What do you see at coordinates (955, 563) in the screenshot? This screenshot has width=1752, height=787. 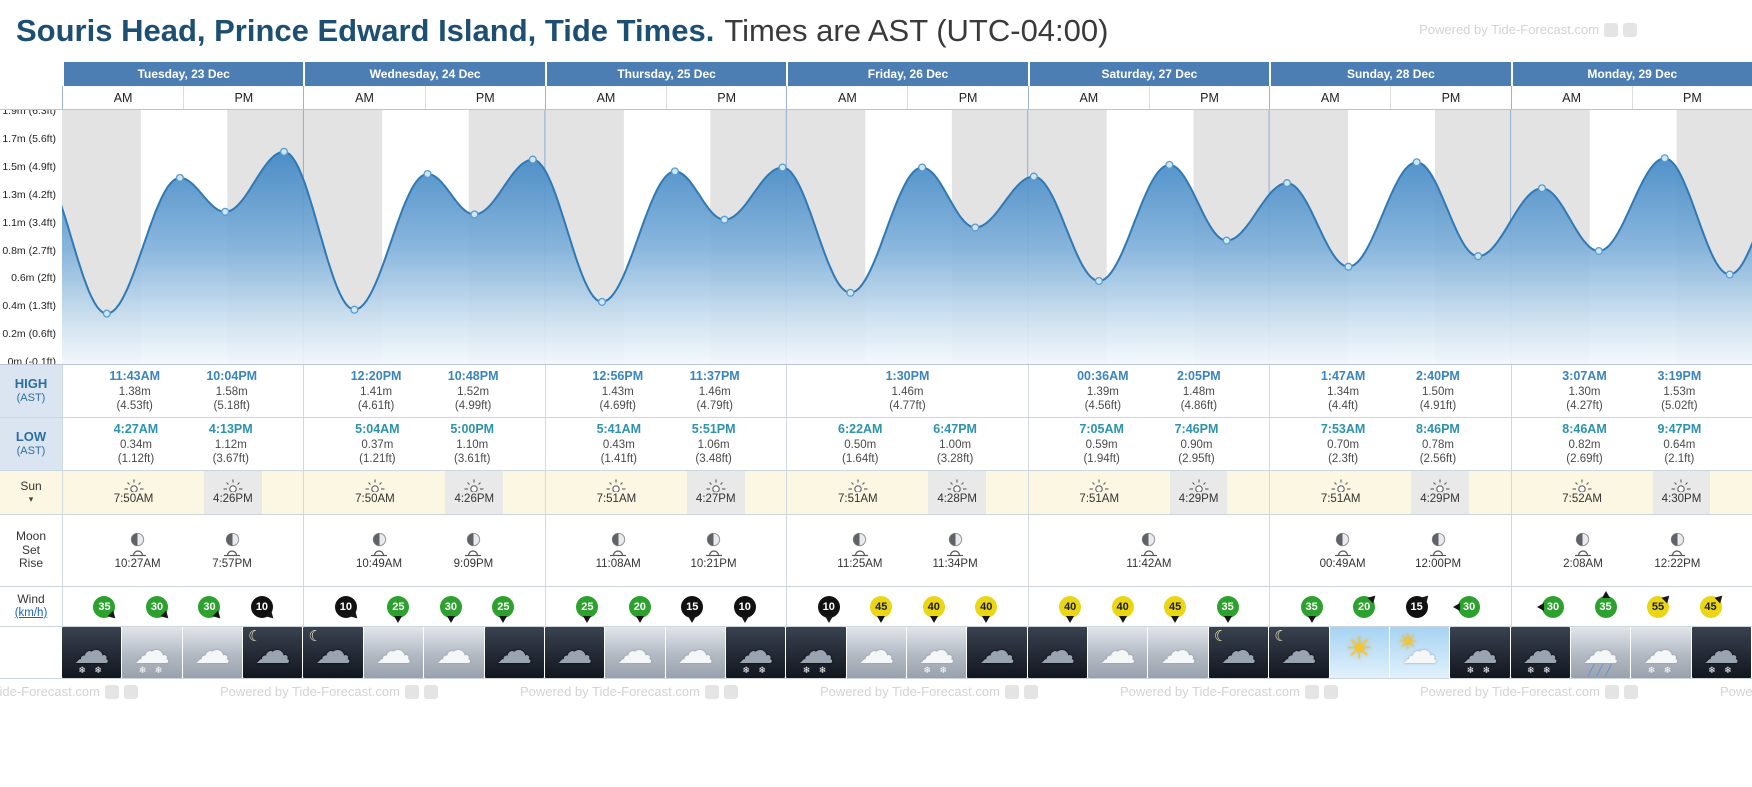 I see `moon-rise-time: 11:34PM` at bounding box center [955, 563].